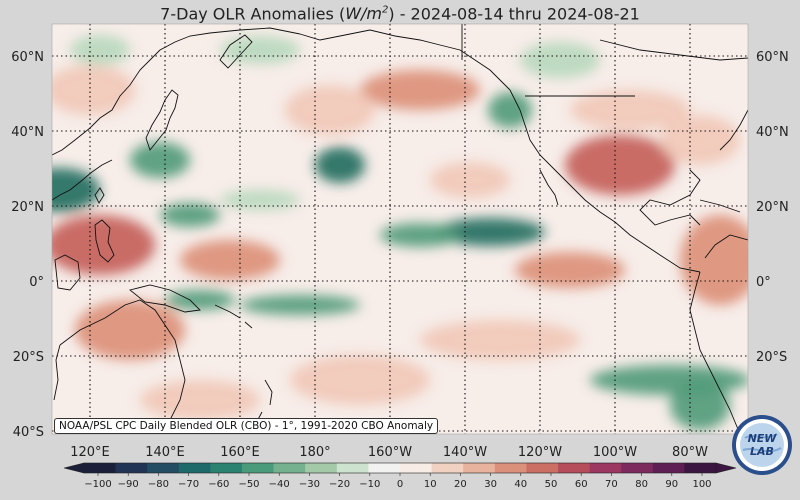  I want to click on lat-label-left: 40°S, so click(28, 432).